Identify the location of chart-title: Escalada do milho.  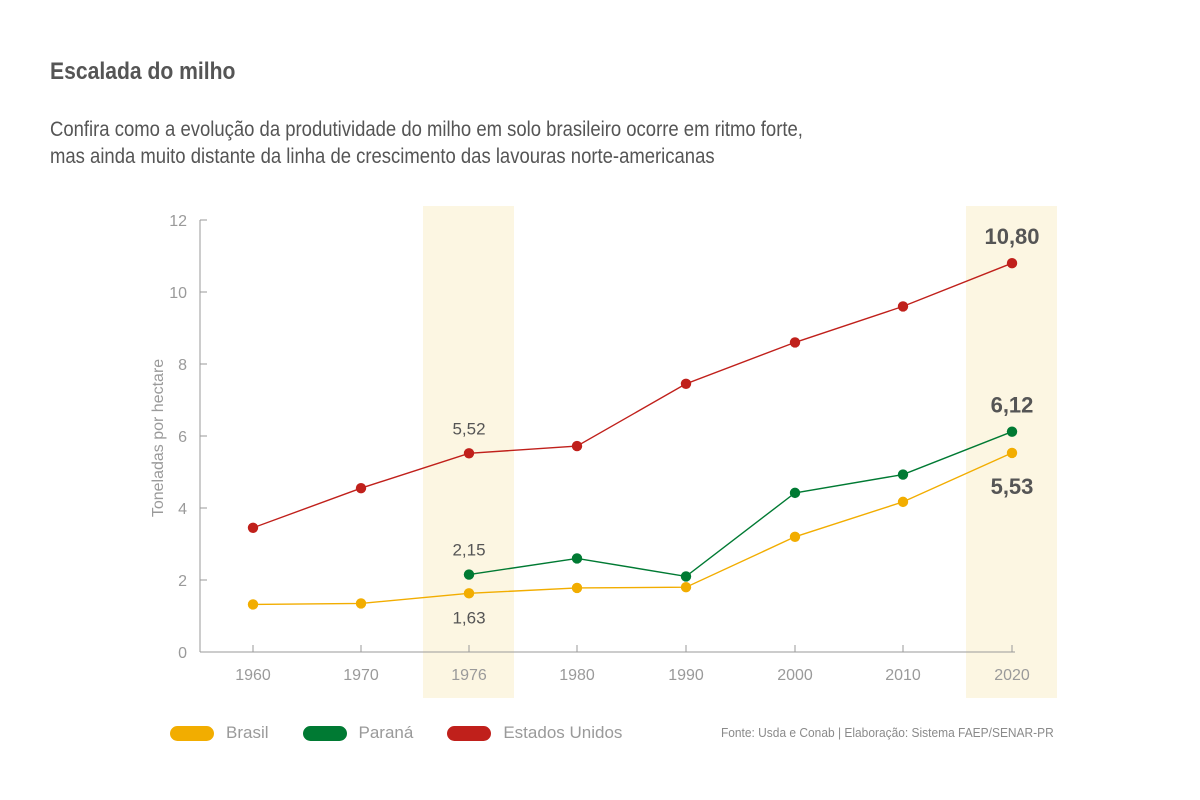
(143, 71).